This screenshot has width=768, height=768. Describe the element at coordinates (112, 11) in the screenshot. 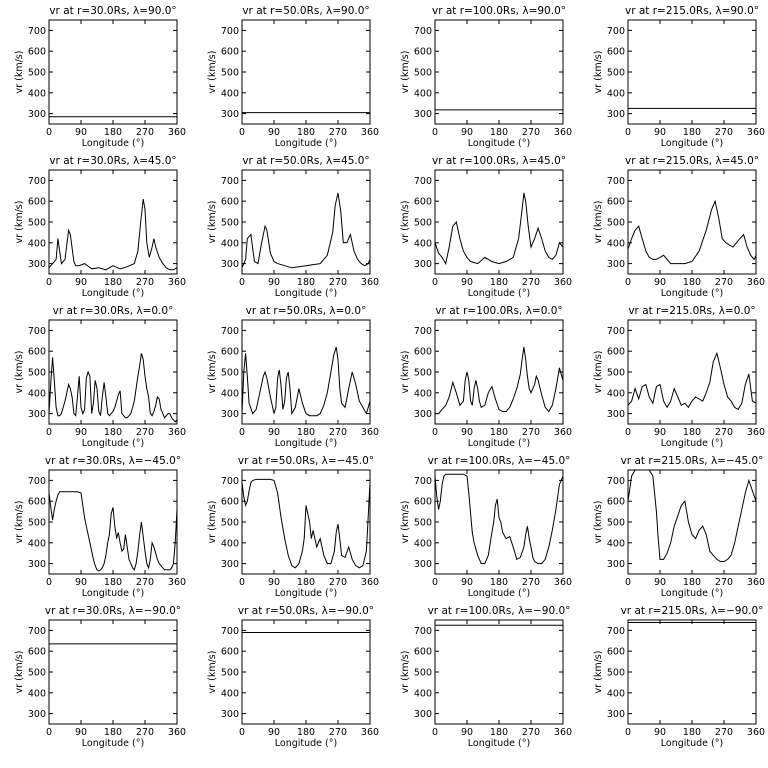

I see `chart-title: vr at r=30.0Rs, λ=90.0°` at that location.